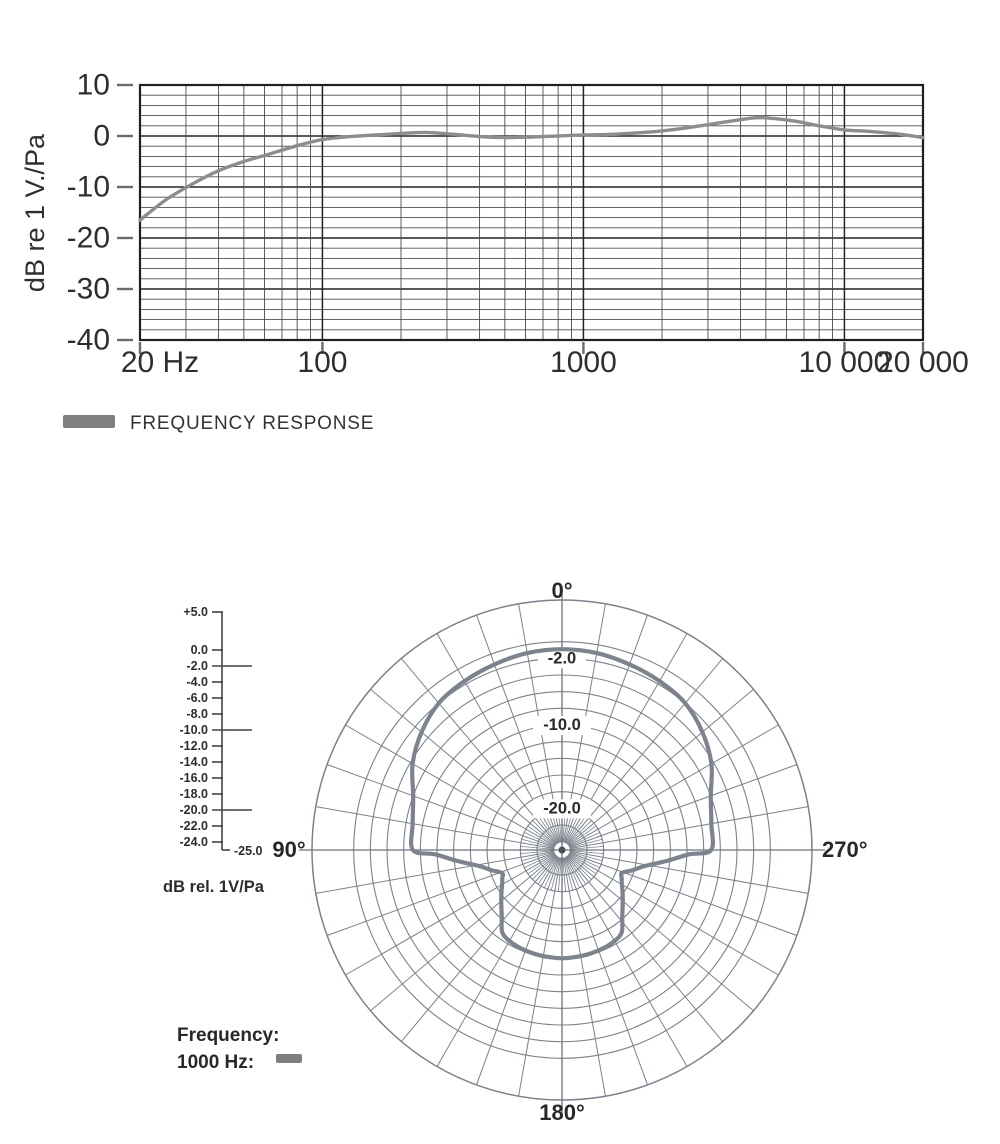 This screenshot has width=1000, height=1144. What do you see at coordinates (100, 213) in the screenshot?
I see `fr-y-axis-ticks: 10 0 -10 -20 -30 -40` at bounding box center [100, 213].